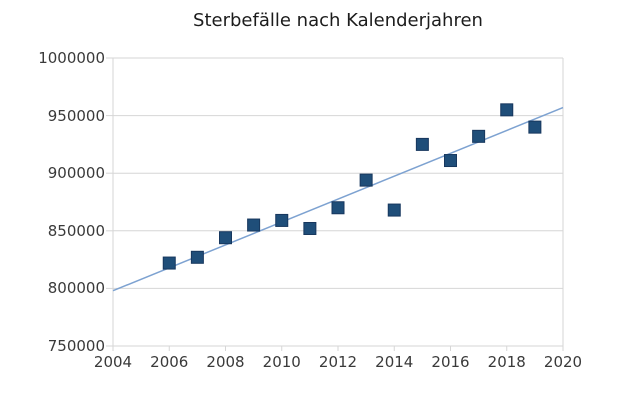  I want to click on x-tick-label: 2014, so click(394, 362).